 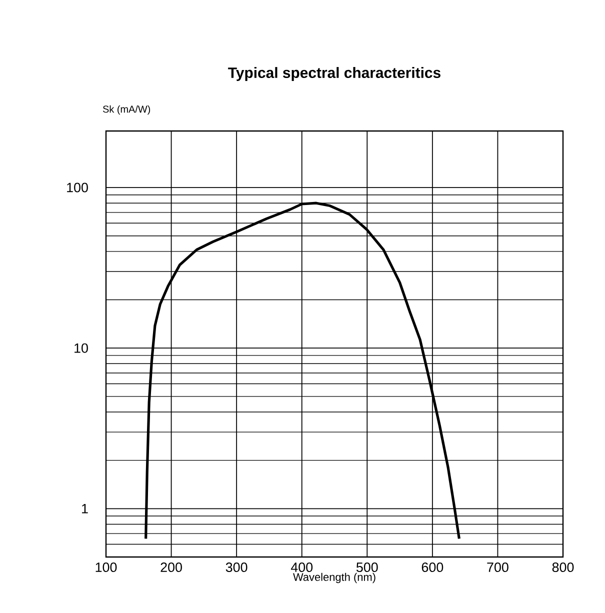 I want to click on x-tick-label: 600, so click(x=433, y=567).